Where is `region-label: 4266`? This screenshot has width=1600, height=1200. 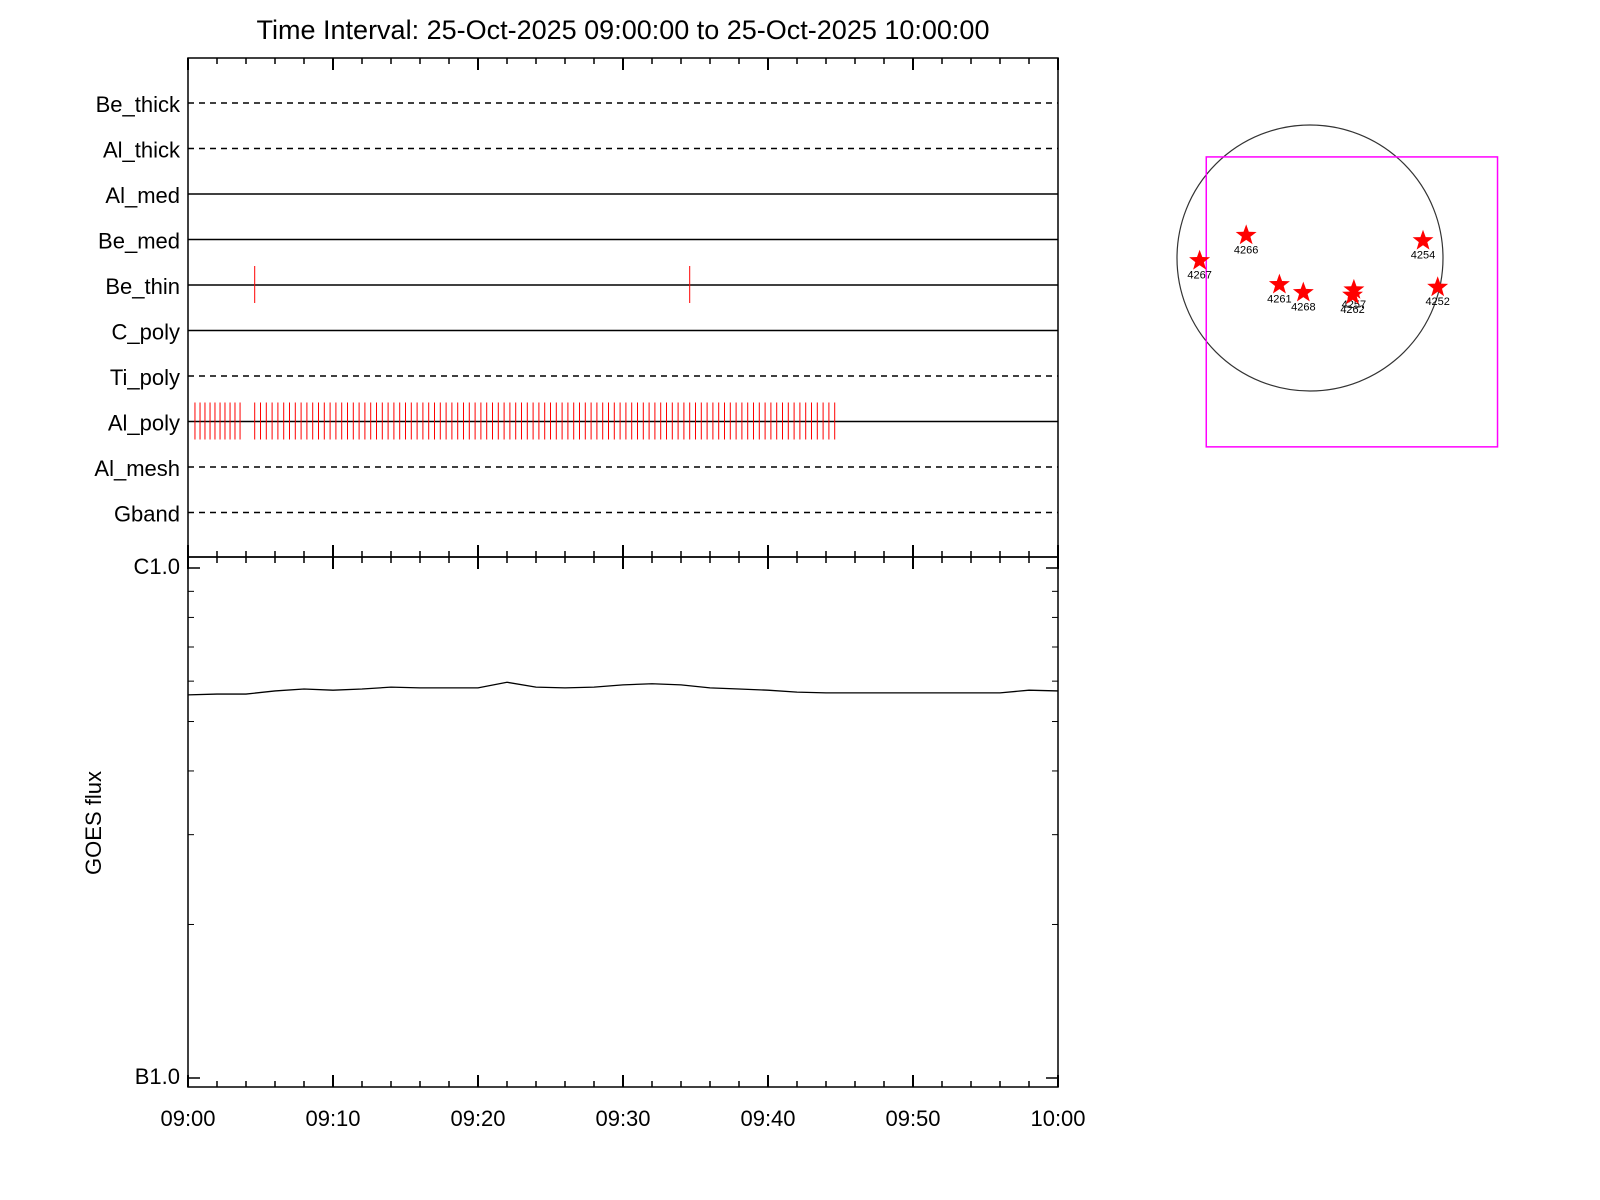
region-label: 4266 is located at coordinates (1246, 250).